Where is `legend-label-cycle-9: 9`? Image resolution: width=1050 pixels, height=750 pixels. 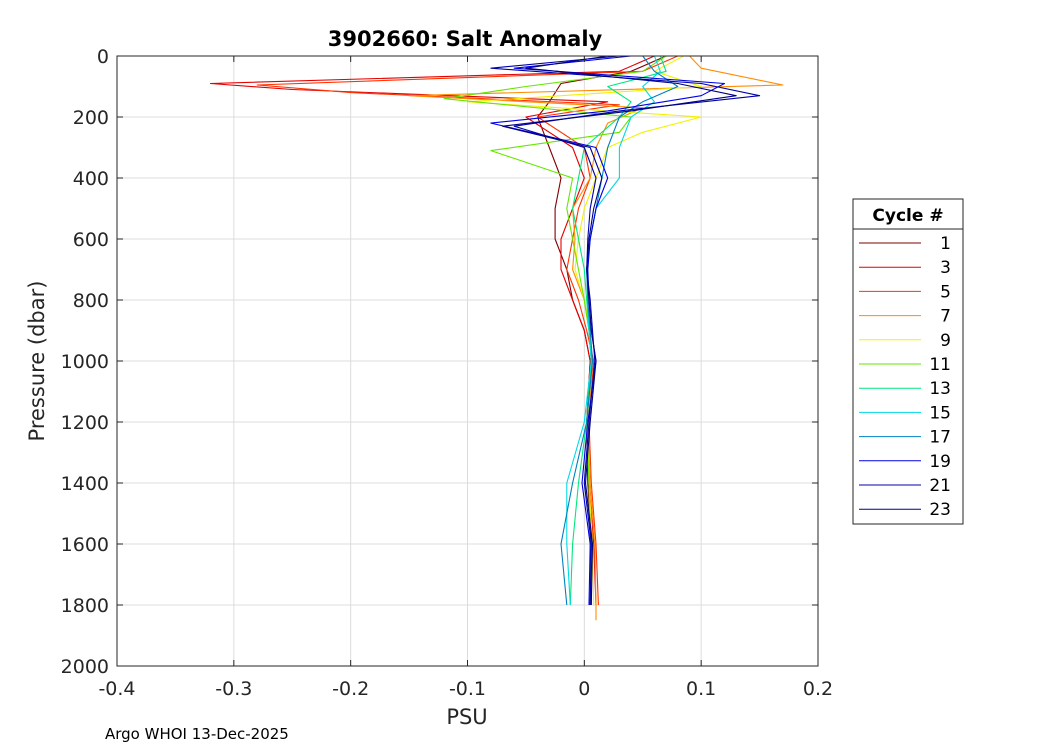 legend-label-cycle-9: 9 is located at coordinates (945, 341).